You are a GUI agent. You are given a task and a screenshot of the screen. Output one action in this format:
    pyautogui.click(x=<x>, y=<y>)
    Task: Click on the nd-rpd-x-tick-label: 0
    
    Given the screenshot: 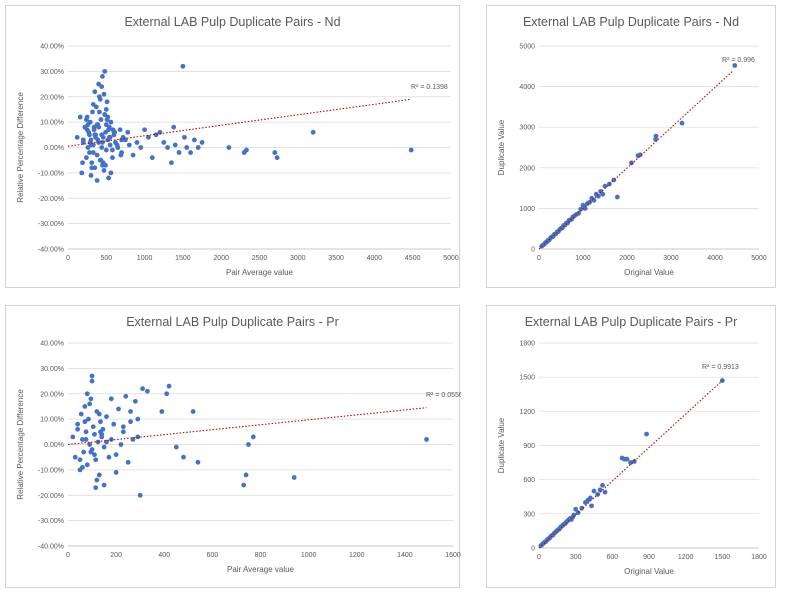 What is the action you would take?
    pyautogui.click(x=68, y=258)
    